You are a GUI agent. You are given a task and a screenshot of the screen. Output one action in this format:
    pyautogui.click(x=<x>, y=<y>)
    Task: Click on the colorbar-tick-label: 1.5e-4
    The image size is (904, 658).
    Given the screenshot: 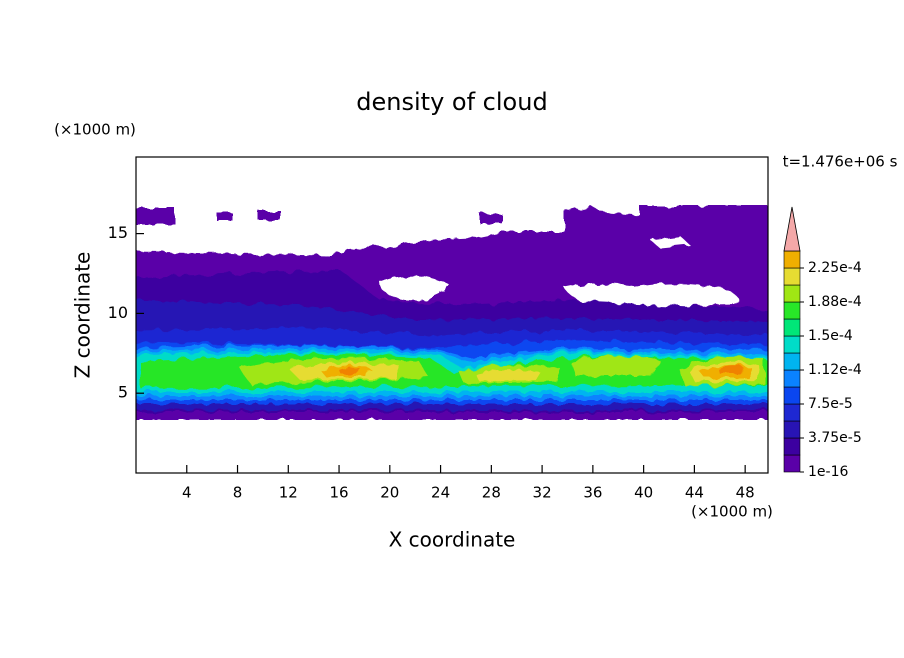 What is the action you would take?
    pyautogui.click(x=830, y=336)
    